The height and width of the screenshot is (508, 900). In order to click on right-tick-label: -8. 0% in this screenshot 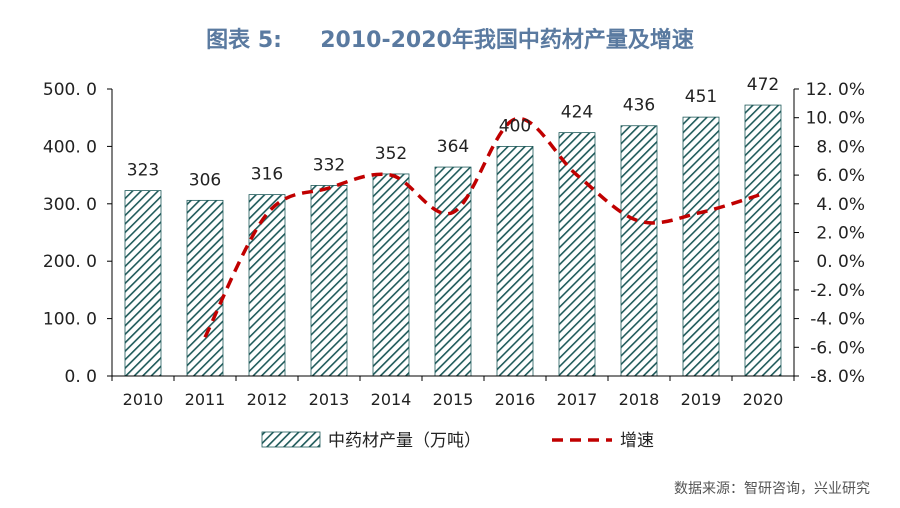, I will do `click(837, 377)`.